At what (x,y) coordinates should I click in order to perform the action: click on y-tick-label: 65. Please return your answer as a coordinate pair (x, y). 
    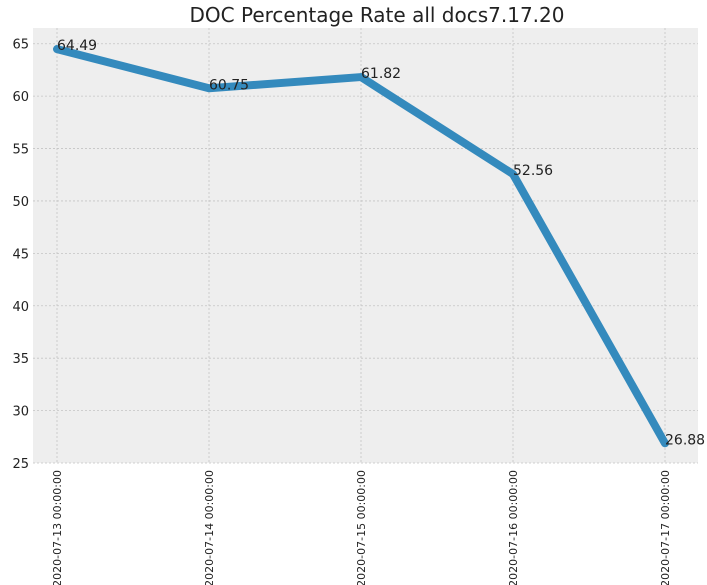
    Looking at the image, I should click on (20, 45).